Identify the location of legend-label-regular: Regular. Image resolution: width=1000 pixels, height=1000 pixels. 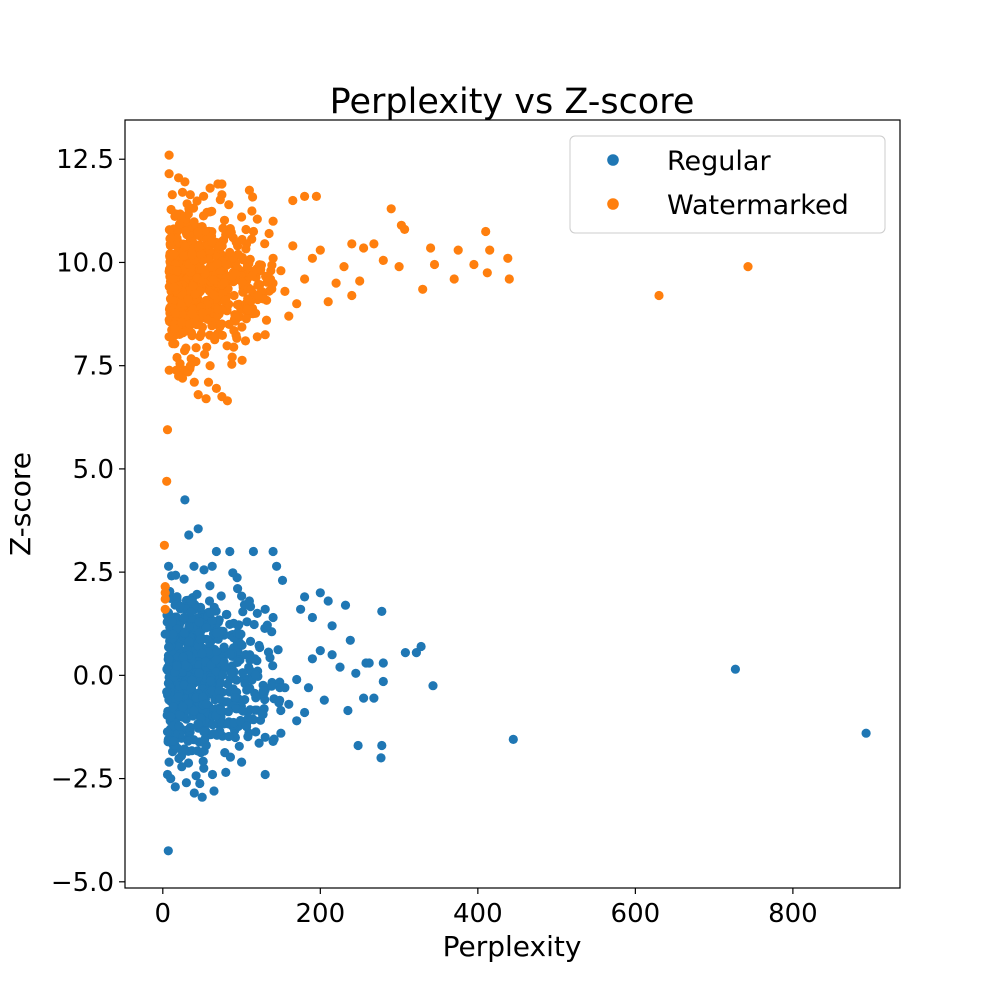
(719, 161).